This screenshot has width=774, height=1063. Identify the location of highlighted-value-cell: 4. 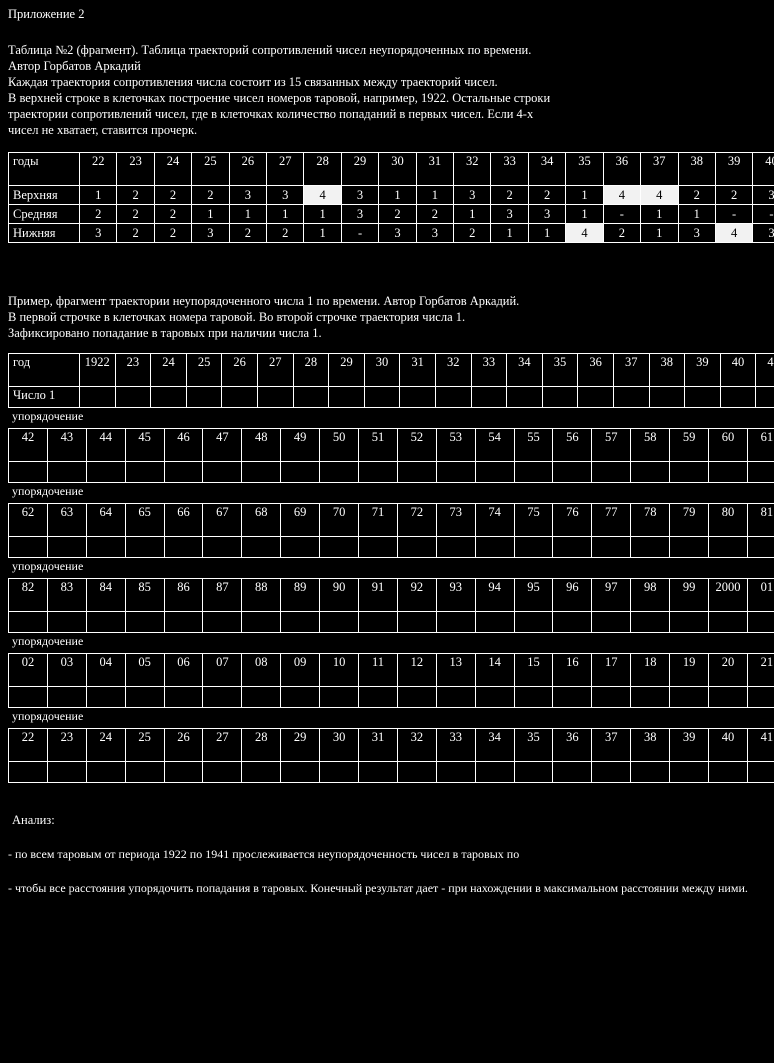
(584, 233).